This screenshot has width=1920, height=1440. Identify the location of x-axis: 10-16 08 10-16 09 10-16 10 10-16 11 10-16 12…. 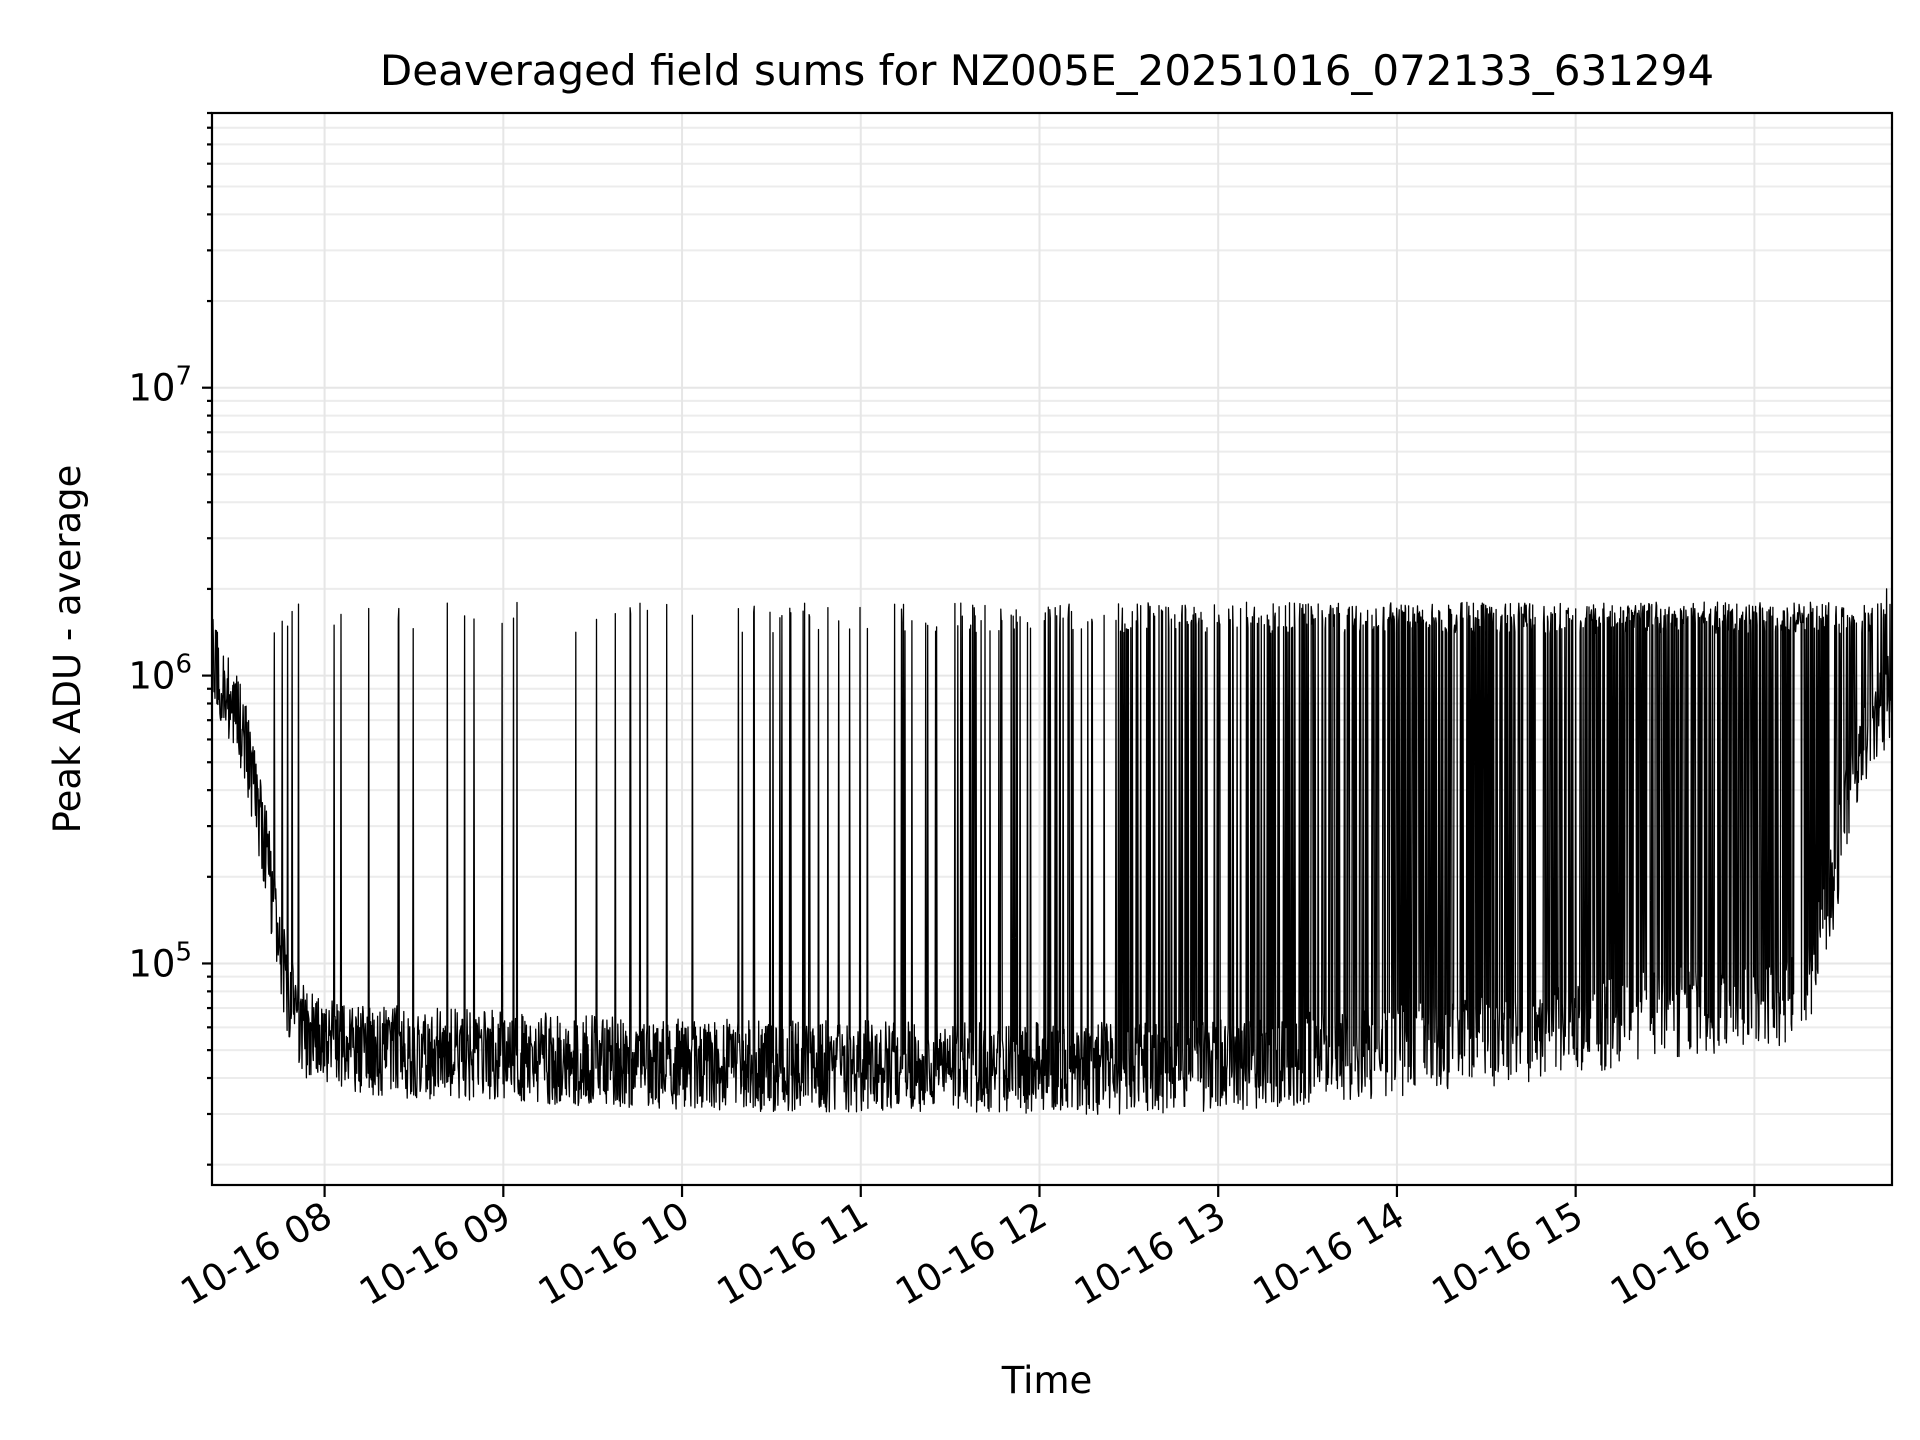
(971, 1249).